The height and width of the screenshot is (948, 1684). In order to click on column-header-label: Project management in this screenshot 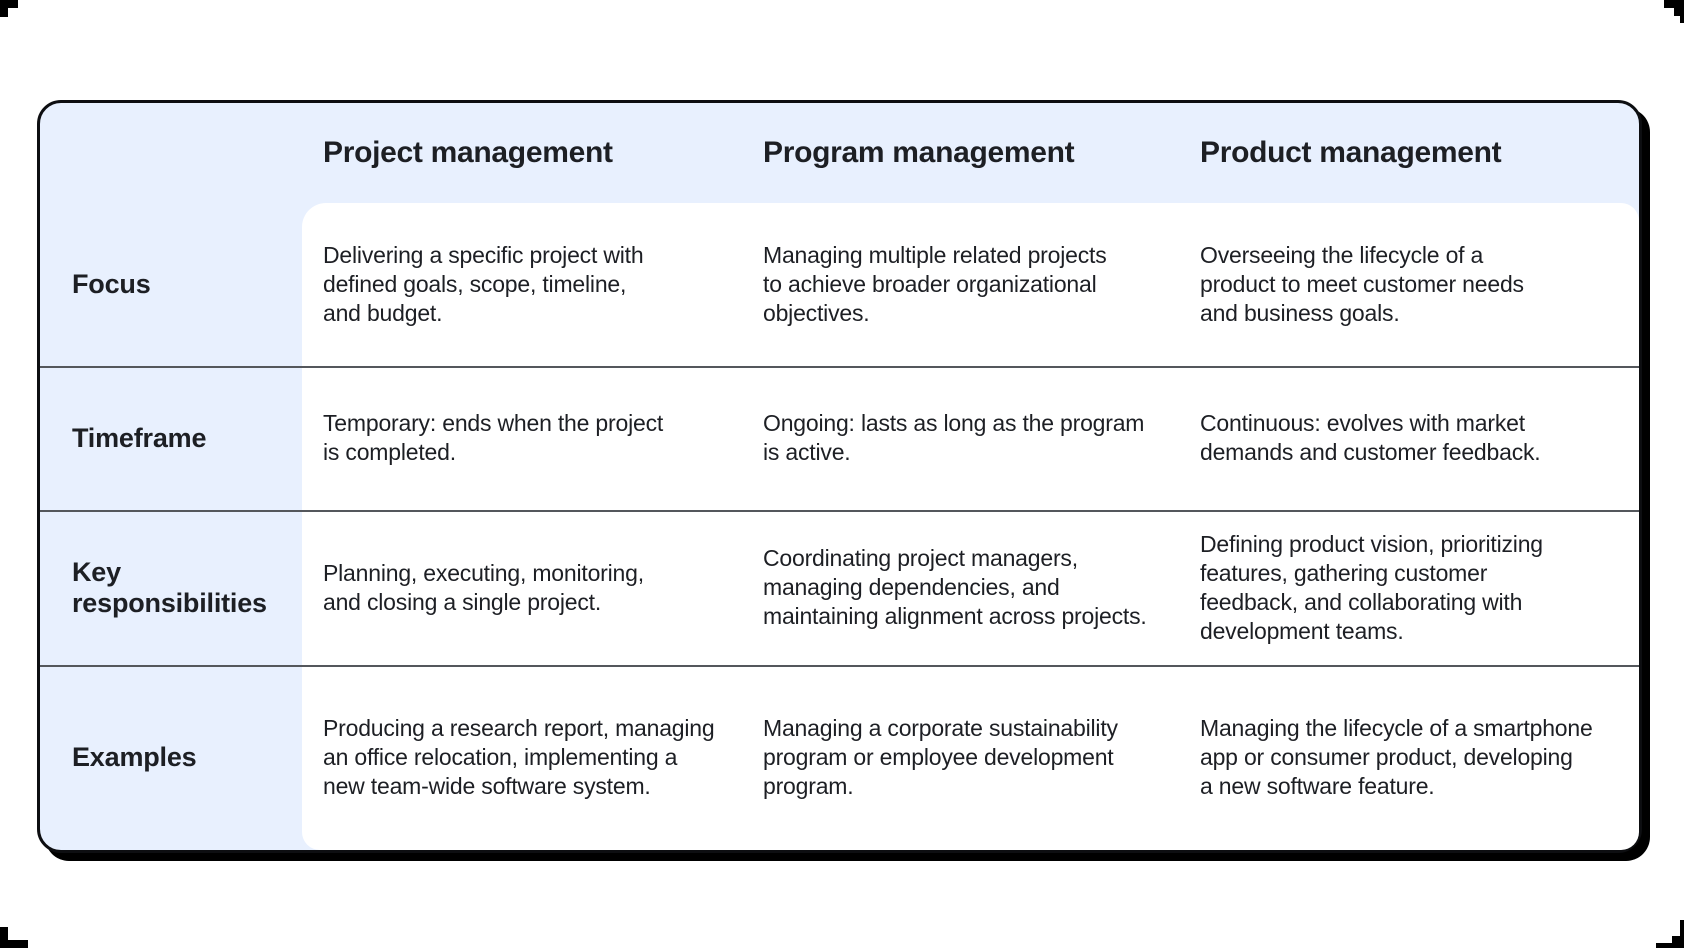, I will do `click(468, 152)`.